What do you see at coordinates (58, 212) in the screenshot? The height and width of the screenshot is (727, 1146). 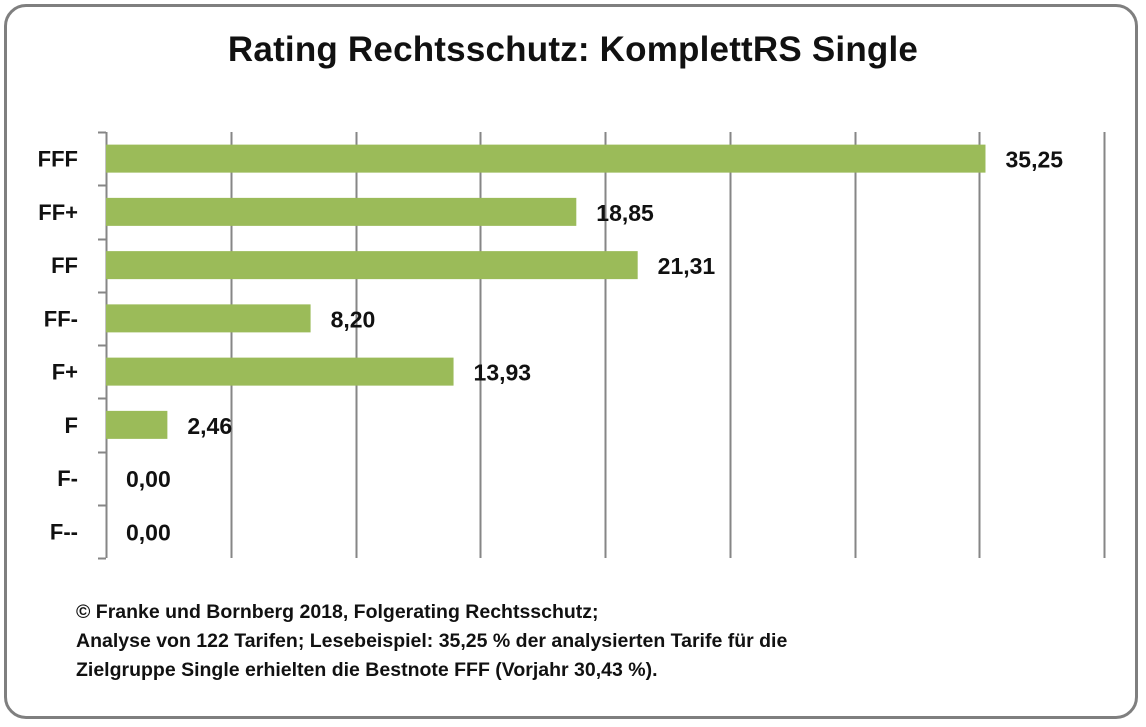 I see `category-label: FF+` at bounding box center [58, 212].